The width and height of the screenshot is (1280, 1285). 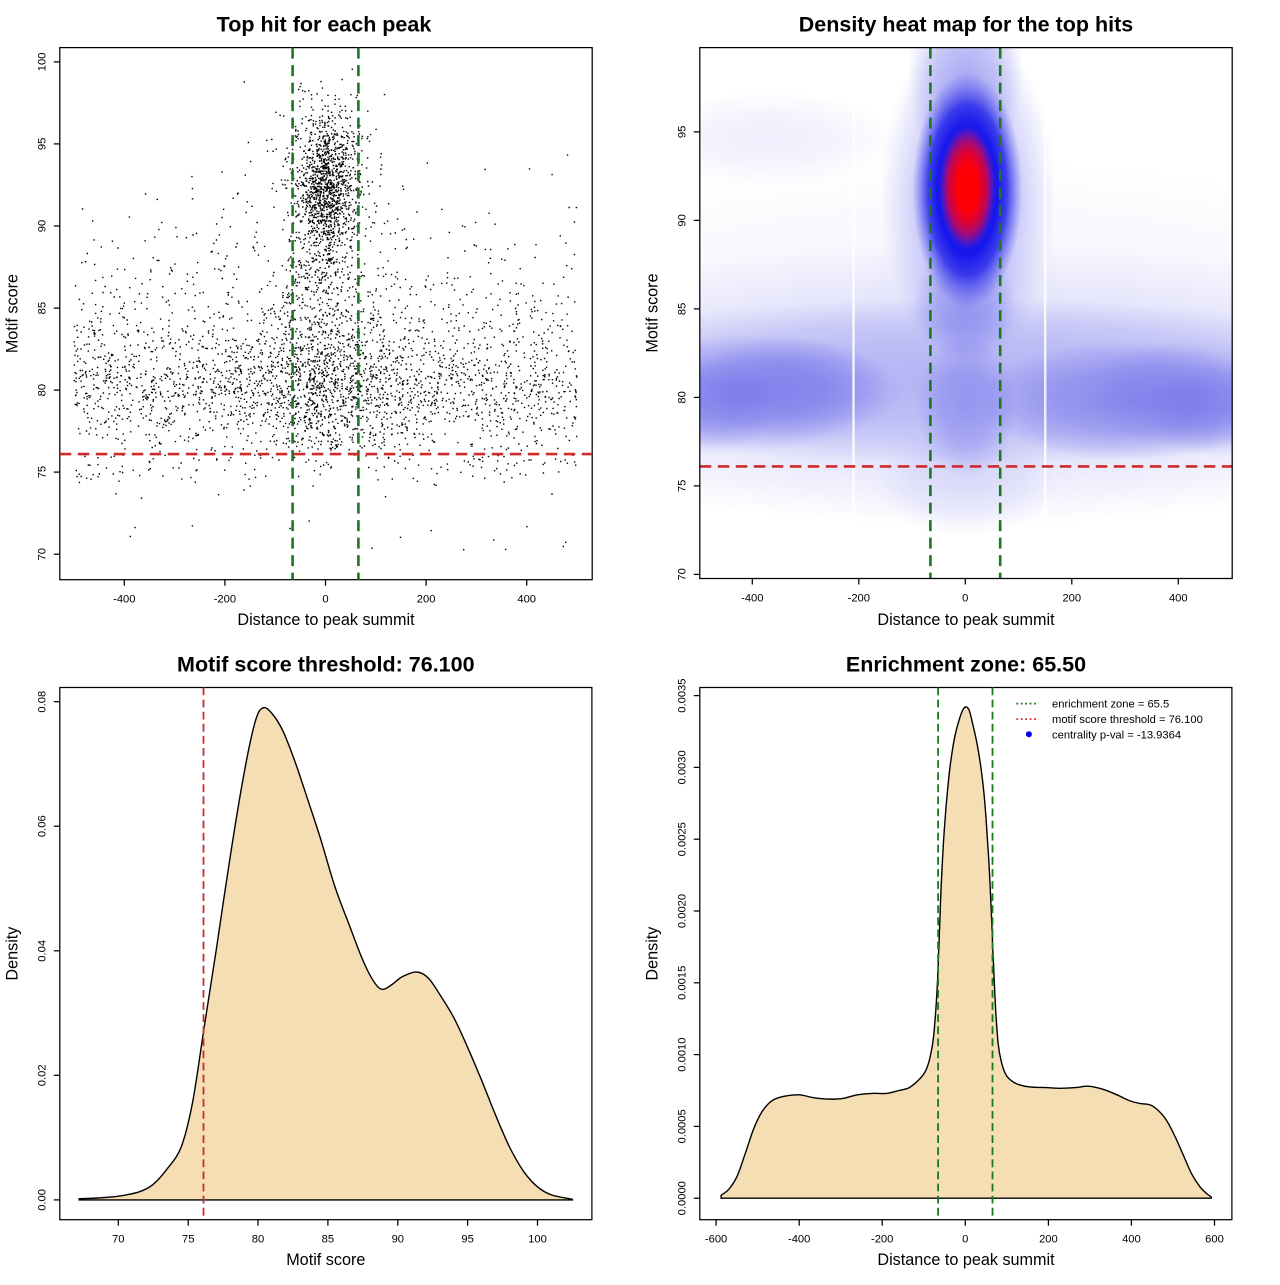 I want to click on svg-text: Enrichment zone: 65.50, so click(x=966, y=665).